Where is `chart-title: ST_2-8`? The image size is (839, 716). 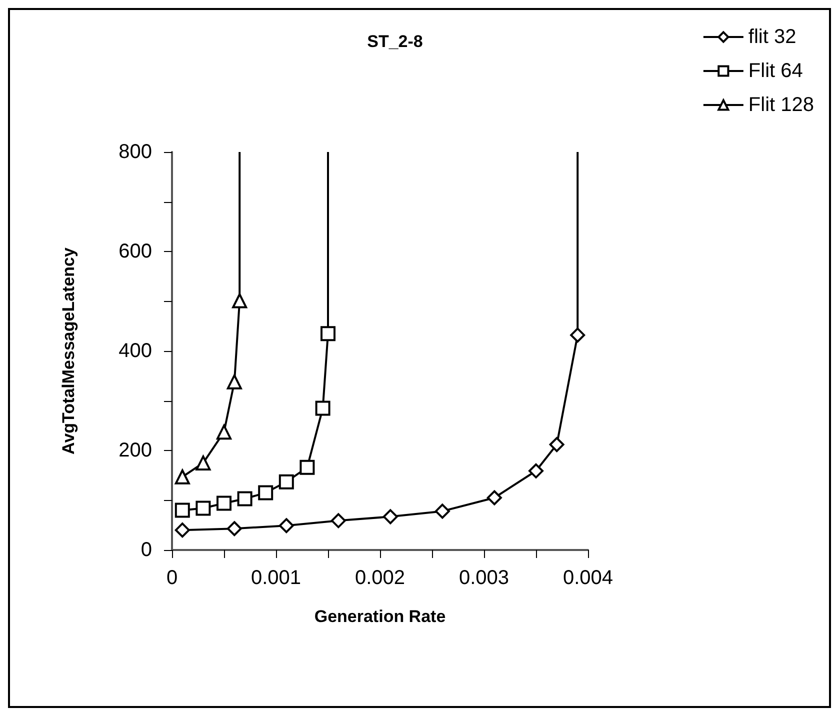 chart-title: ST_2-8 is located at coordinates (395, 41).